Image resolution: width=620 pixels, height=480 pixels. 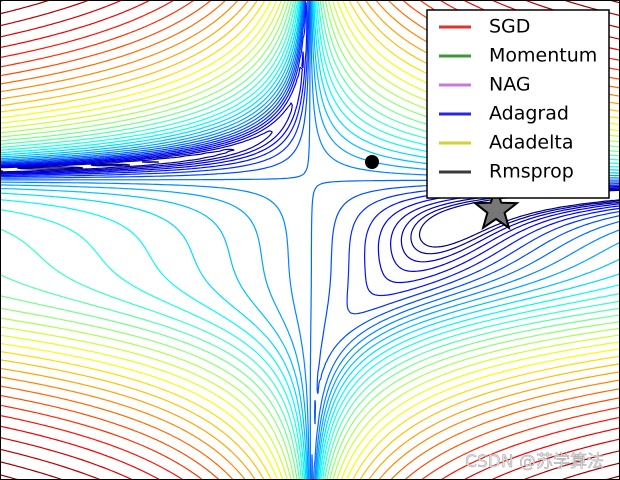 I want to click on legend-label: Adadelta, so click(x=531, y=143).